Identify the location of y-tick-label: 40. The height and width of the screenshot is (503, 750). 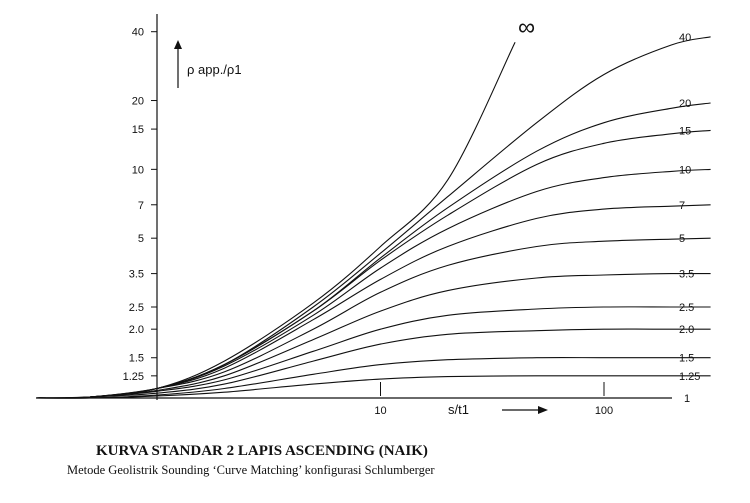
(138, 33).